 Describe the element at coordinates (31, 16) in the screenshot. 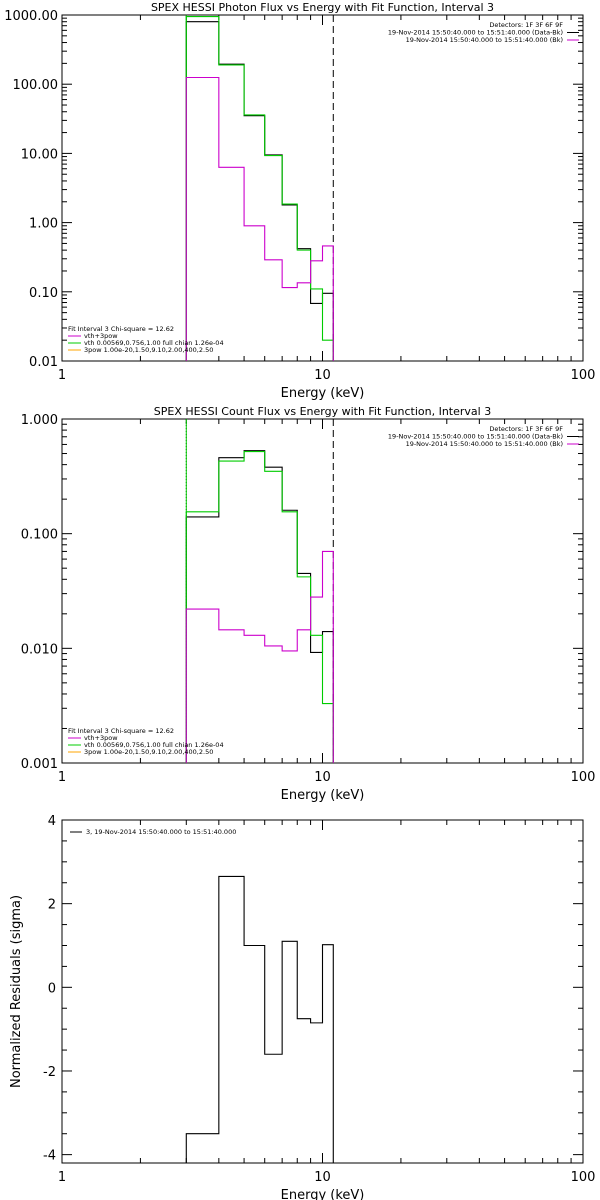

I see `y-tick-label: 1000.00` at that location.